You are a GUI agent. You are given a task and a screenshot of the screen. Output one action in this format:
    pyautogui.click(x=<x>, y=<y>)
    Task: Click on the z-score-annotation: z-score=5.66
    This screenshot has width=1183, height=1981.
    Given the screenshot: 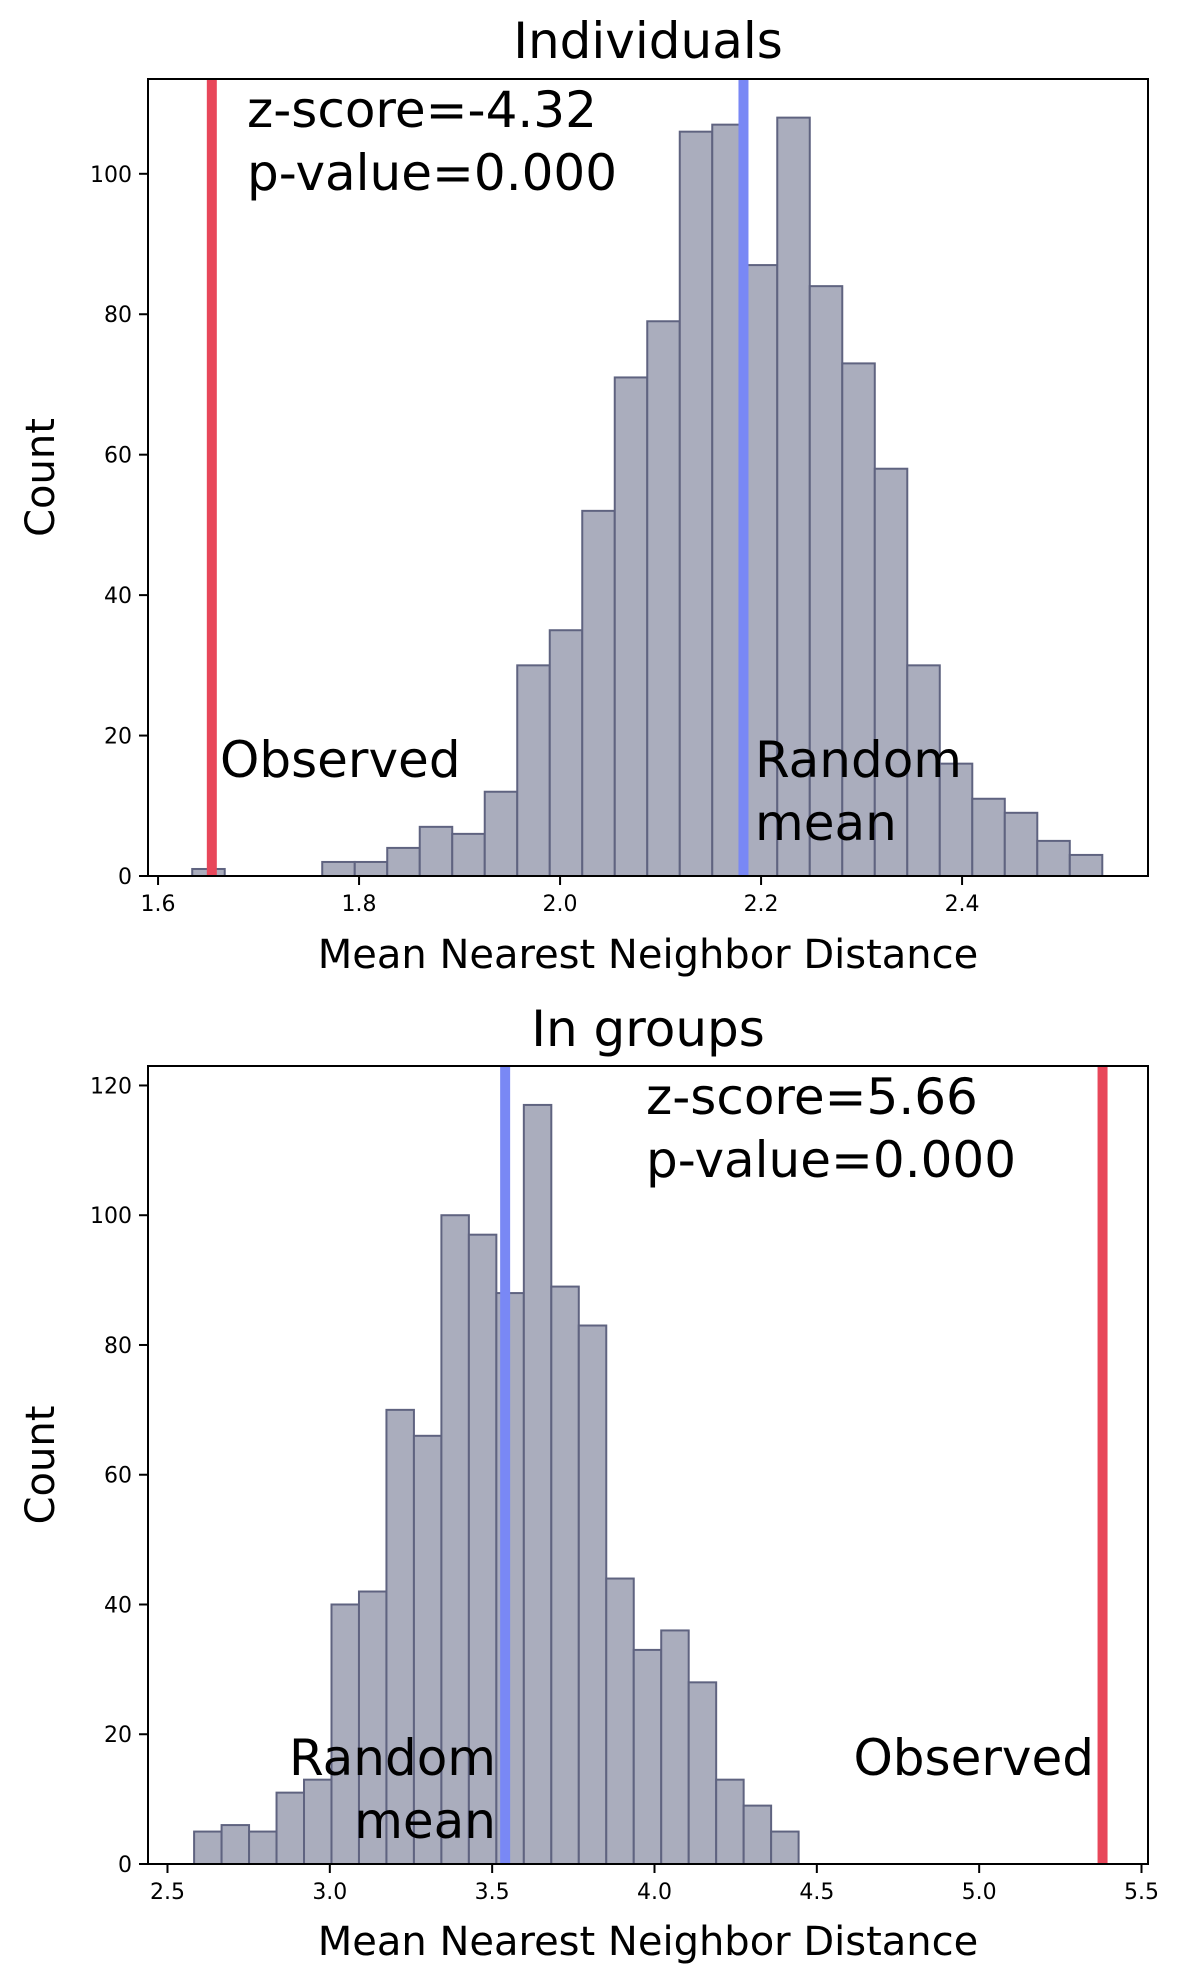 What is the action you would take?
    pyautogui.click(x=812, y=1097)
    